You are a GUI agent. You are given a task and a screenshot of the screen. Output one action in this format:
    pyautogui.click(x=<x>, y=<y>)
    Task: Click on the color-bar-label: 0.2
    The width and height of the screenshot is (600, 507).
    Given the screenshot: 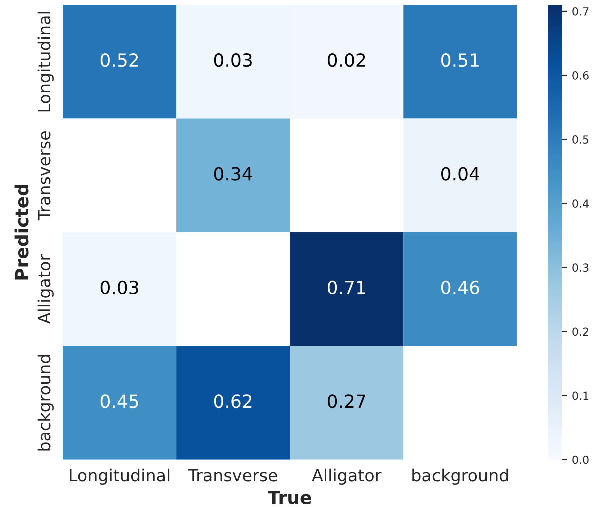 What is the action you would take?
    pyautogui.click(x=580, y=332)
    